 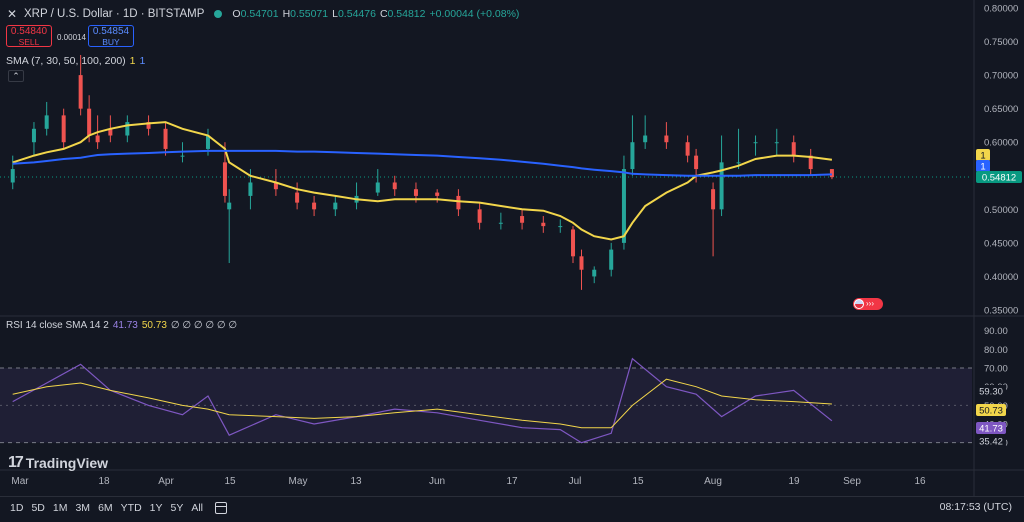 I want to click on ohlc-value: 0.55071, so click(x=309, y=14).